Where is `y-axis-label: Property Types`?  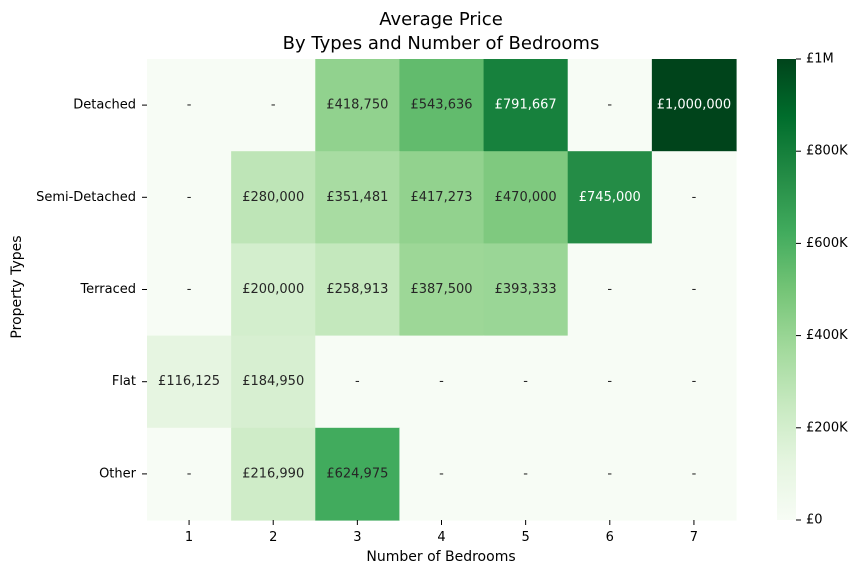 y-axis-label: Property Types is located at coordinates (17, 286).